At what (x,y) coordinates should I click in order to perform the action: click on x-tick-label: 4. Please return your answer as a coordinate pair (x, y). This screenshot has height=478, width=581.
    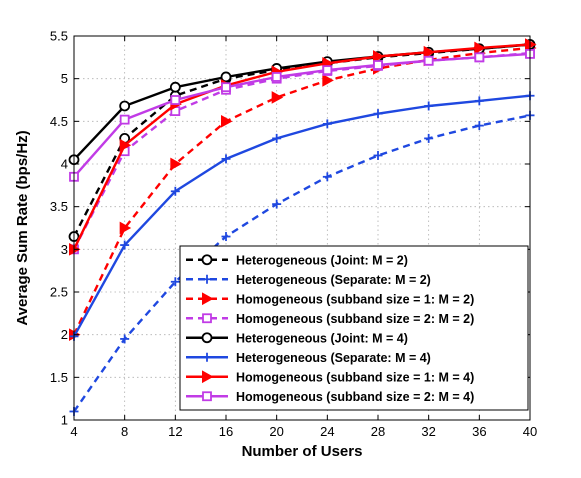
    Looking at the image, I should click on (73, 431).